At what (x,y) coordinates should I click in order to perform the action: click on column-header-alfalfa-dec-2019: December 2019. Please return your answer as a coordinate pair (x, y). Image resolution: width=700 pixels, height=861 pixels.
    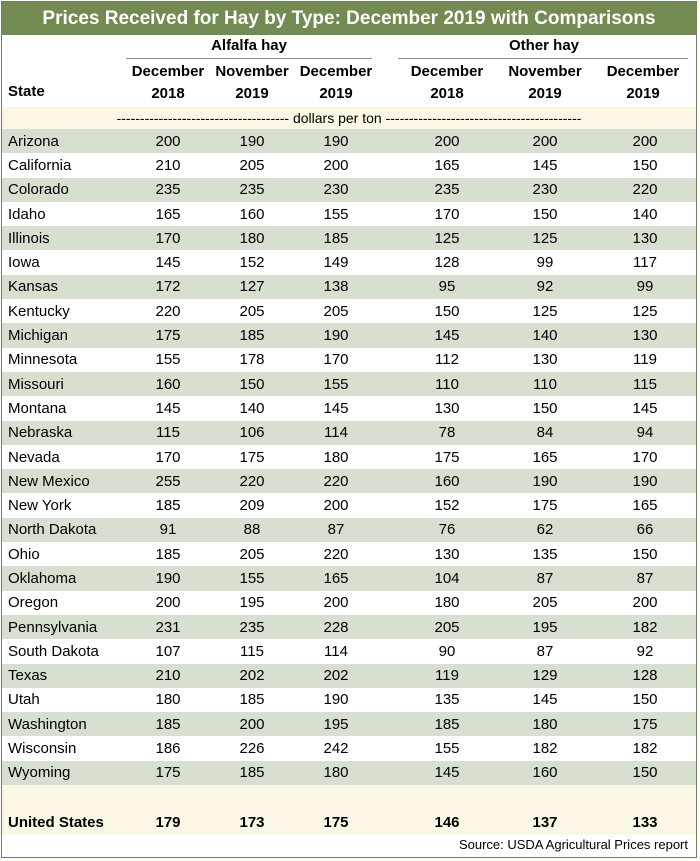
    Looking at the image, I should click on (336, 82).